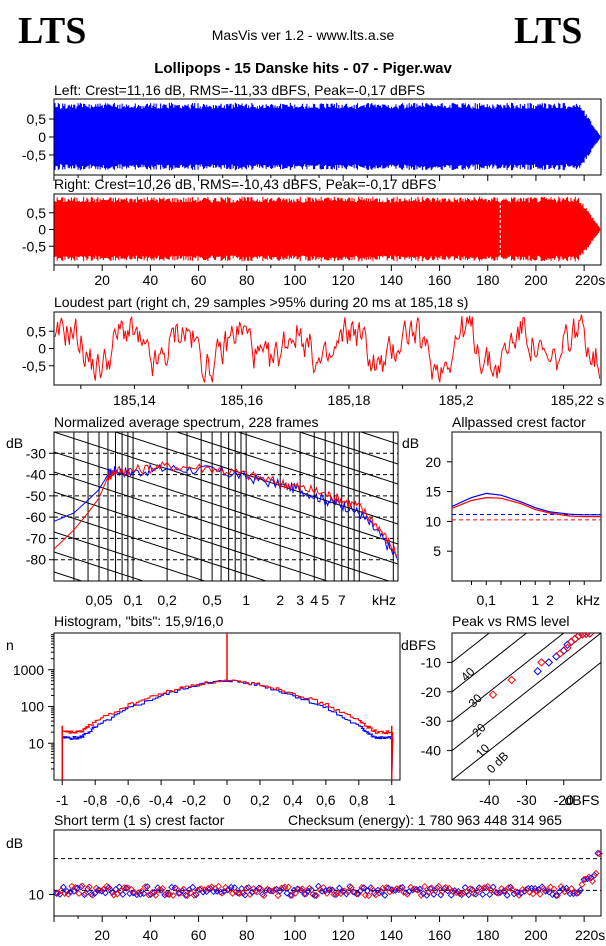 The image size is (606, 946). What do you see at coordinates (246, 600) in the screenshot?
I see `spectrum-xtick-label: 1` at bounding box center [246, 600].